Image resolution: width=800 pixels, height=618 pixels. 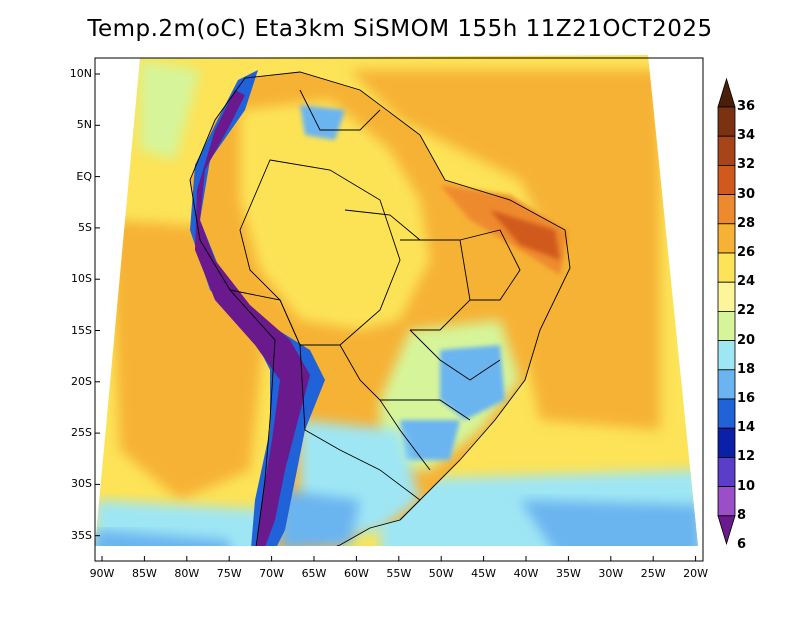 What do you see at coordinates (746, 136) in the screenshot?
I see `colorbar-label: 34` at bounding box center [746, 136].